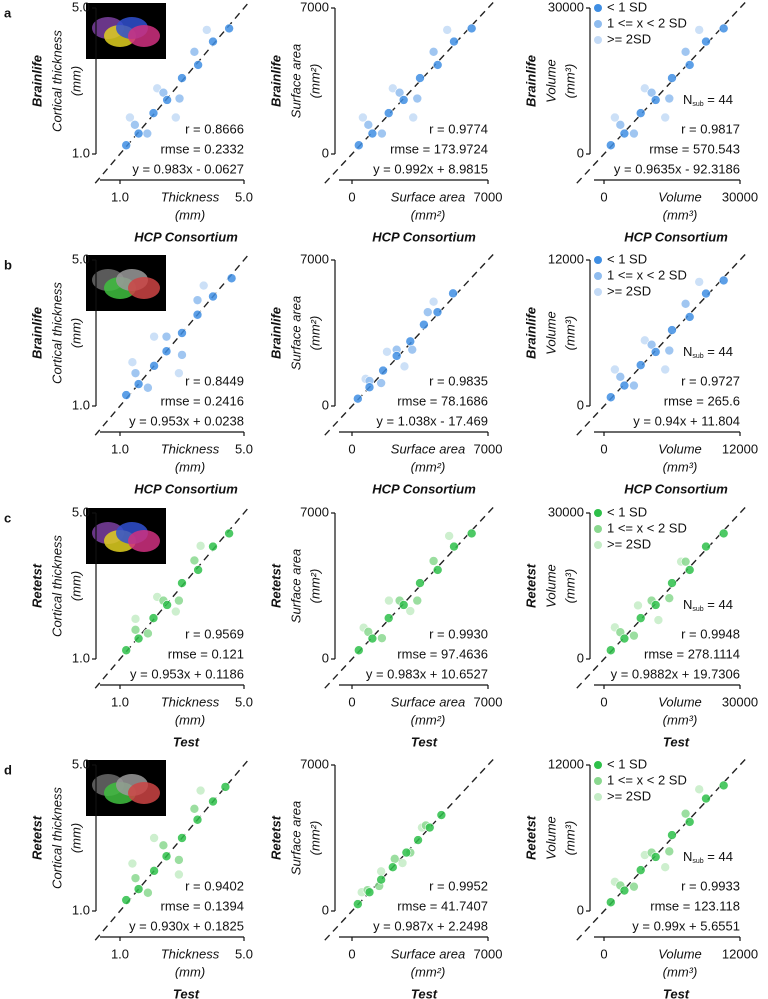 The height and width of the screenshot is (999, 768). What do you see at coordinates (718, 351) in the screenshot?
I see `n-annotation-part: = 44` at bounding box center [718, 351].